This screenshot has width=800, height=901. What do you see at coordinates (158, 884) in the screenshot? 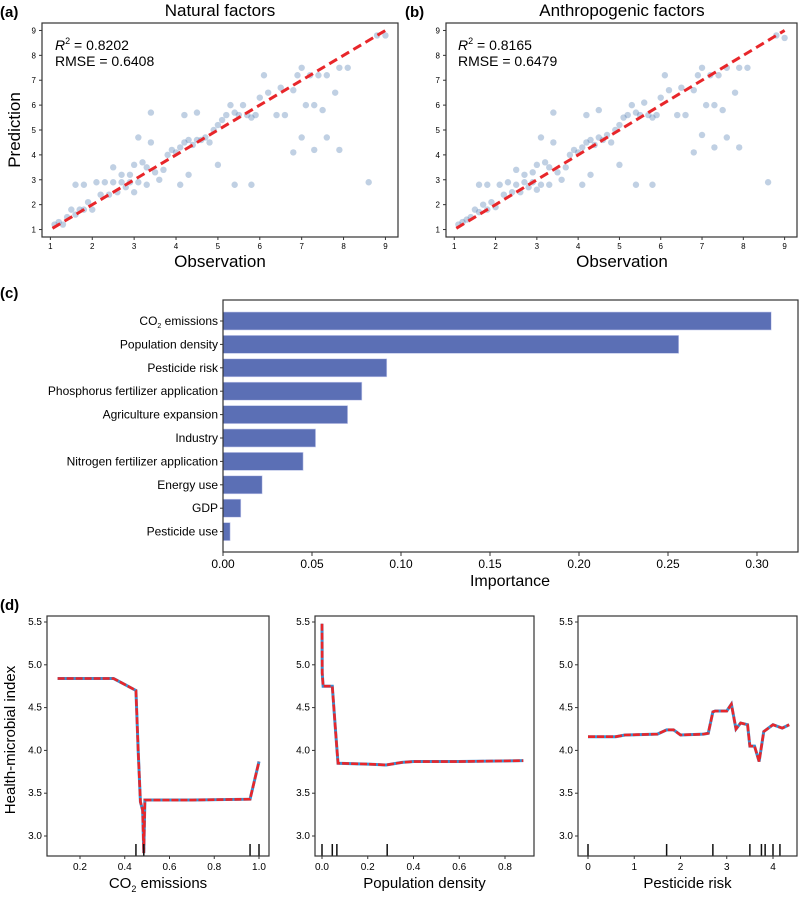
I see `x-axis-label: CO2 emissions` at bounding box center [158, 884].